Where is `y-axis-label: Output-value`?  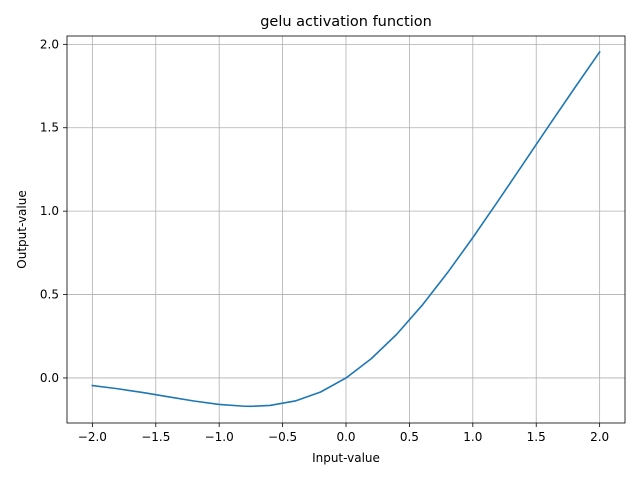 y-axis-label: Output-value is located at coordinates (22, 229).